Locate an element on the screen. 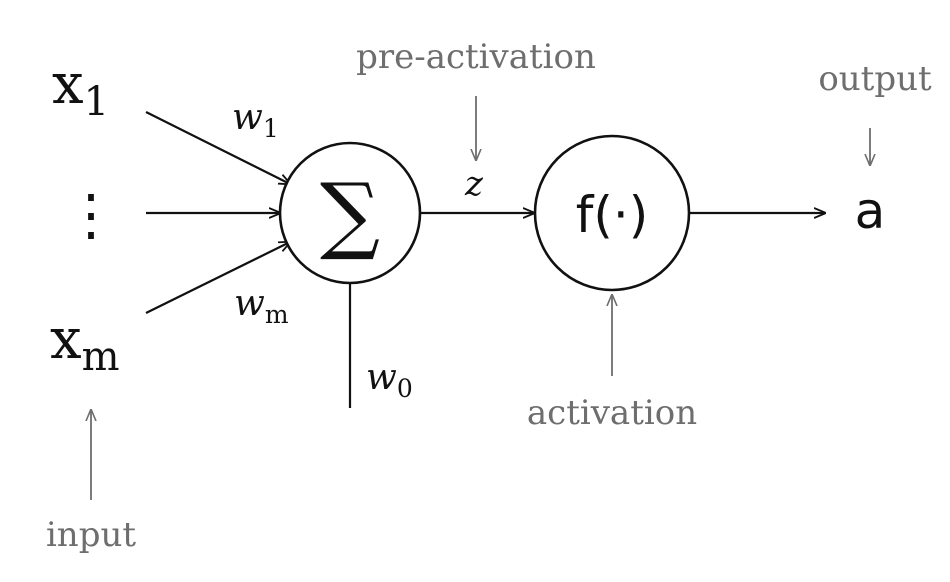 Image resolution: width=950 pixels, height=582 pixels. bias-w0: w0 is located at coordinates (389, 380).